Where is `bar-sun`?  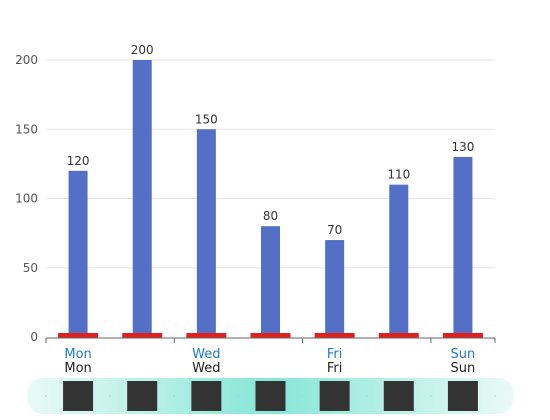 bar-sun is located at coordinates (463, 246).